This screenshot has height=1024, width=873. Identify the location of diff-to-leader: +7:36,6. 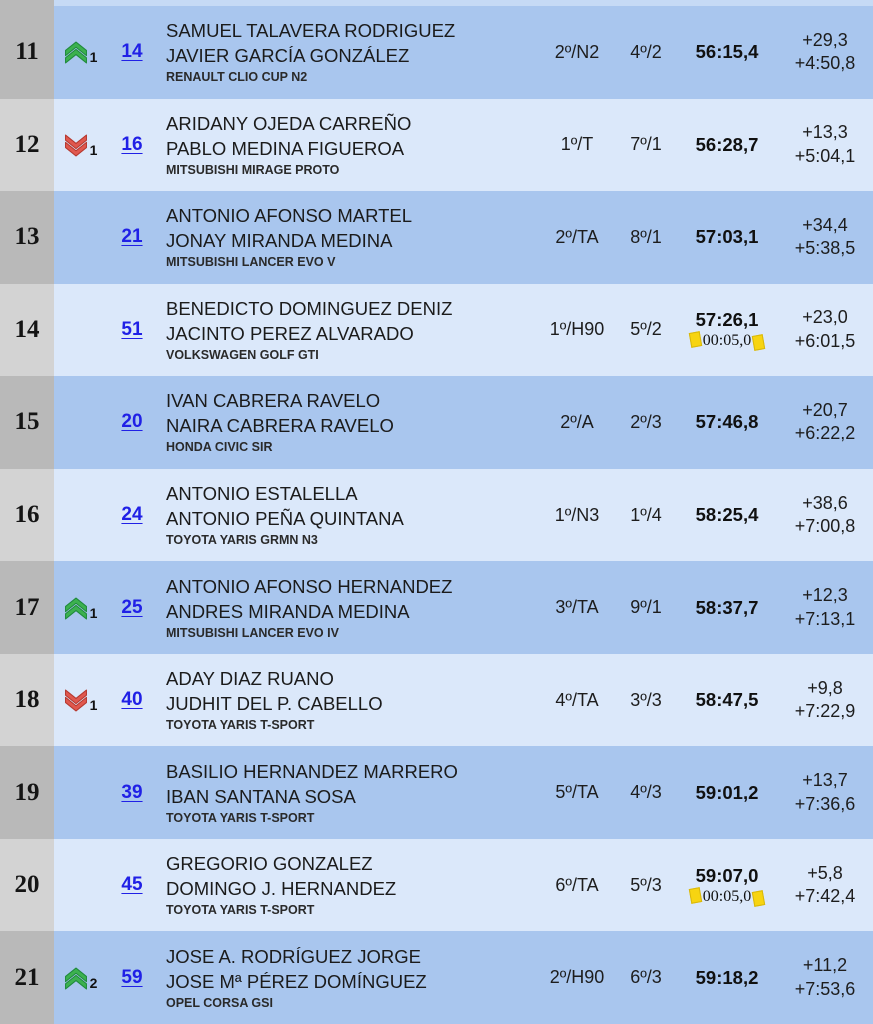
(825, 803).